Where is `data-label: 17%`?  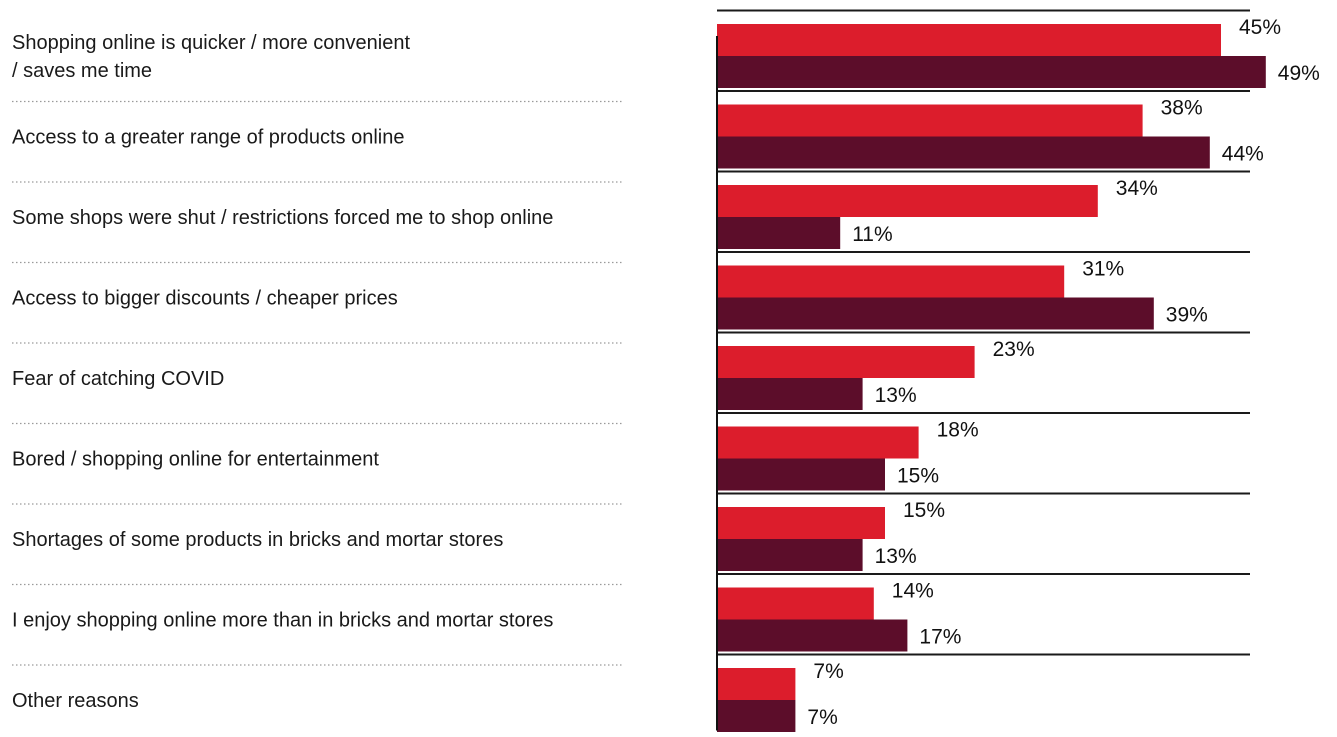
data-label: 17% is located at coordinates (940, 637).